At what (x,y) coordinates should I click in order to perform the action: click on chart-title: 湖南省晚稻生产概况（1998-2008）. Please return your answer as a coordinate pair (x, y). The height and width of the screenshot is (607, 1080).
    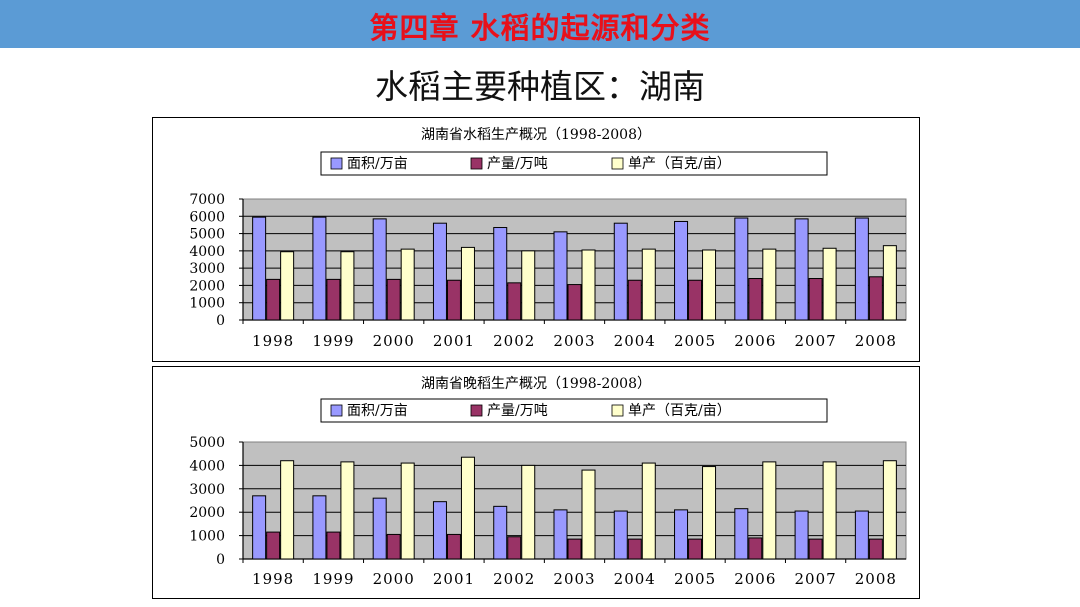
    Looking at the image, I should click on (536, 384).